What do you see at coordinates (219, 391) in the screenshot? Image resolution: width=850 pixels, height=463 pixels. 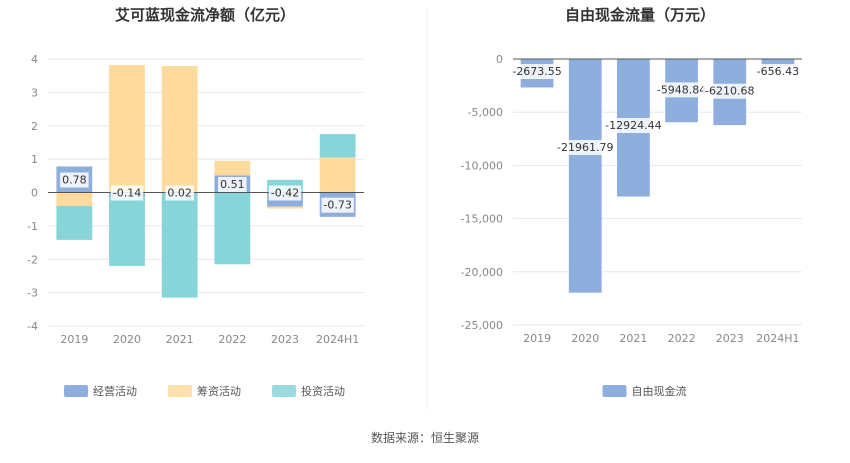 I see `legend-label: 筹资活动` at bounding box center [219, 391].